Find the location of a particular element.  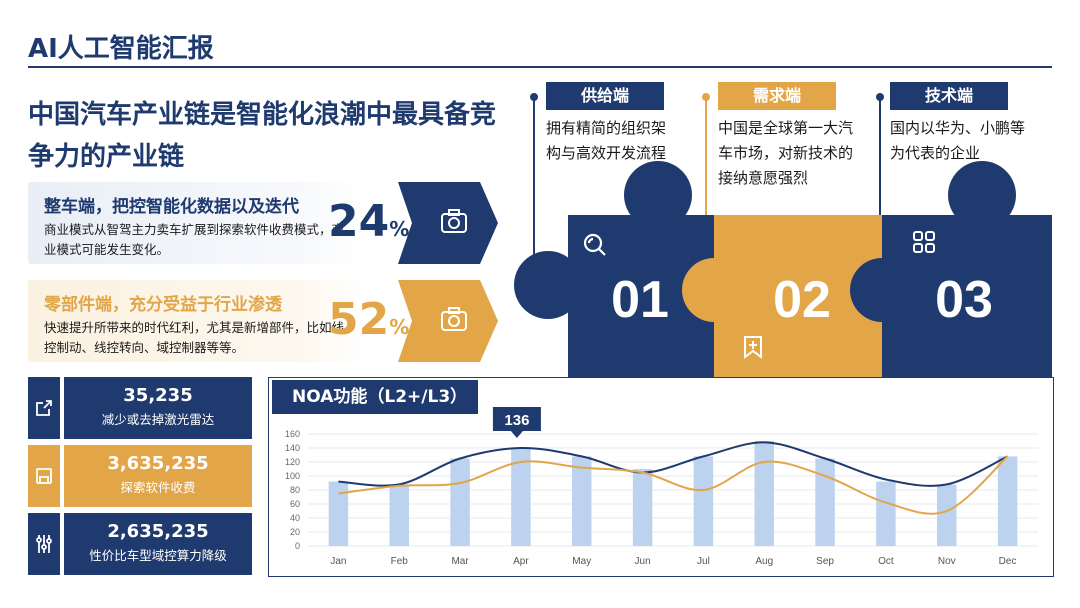

stat-label: 减少或去掉激光雷达 is located at coordinates (158, 419).